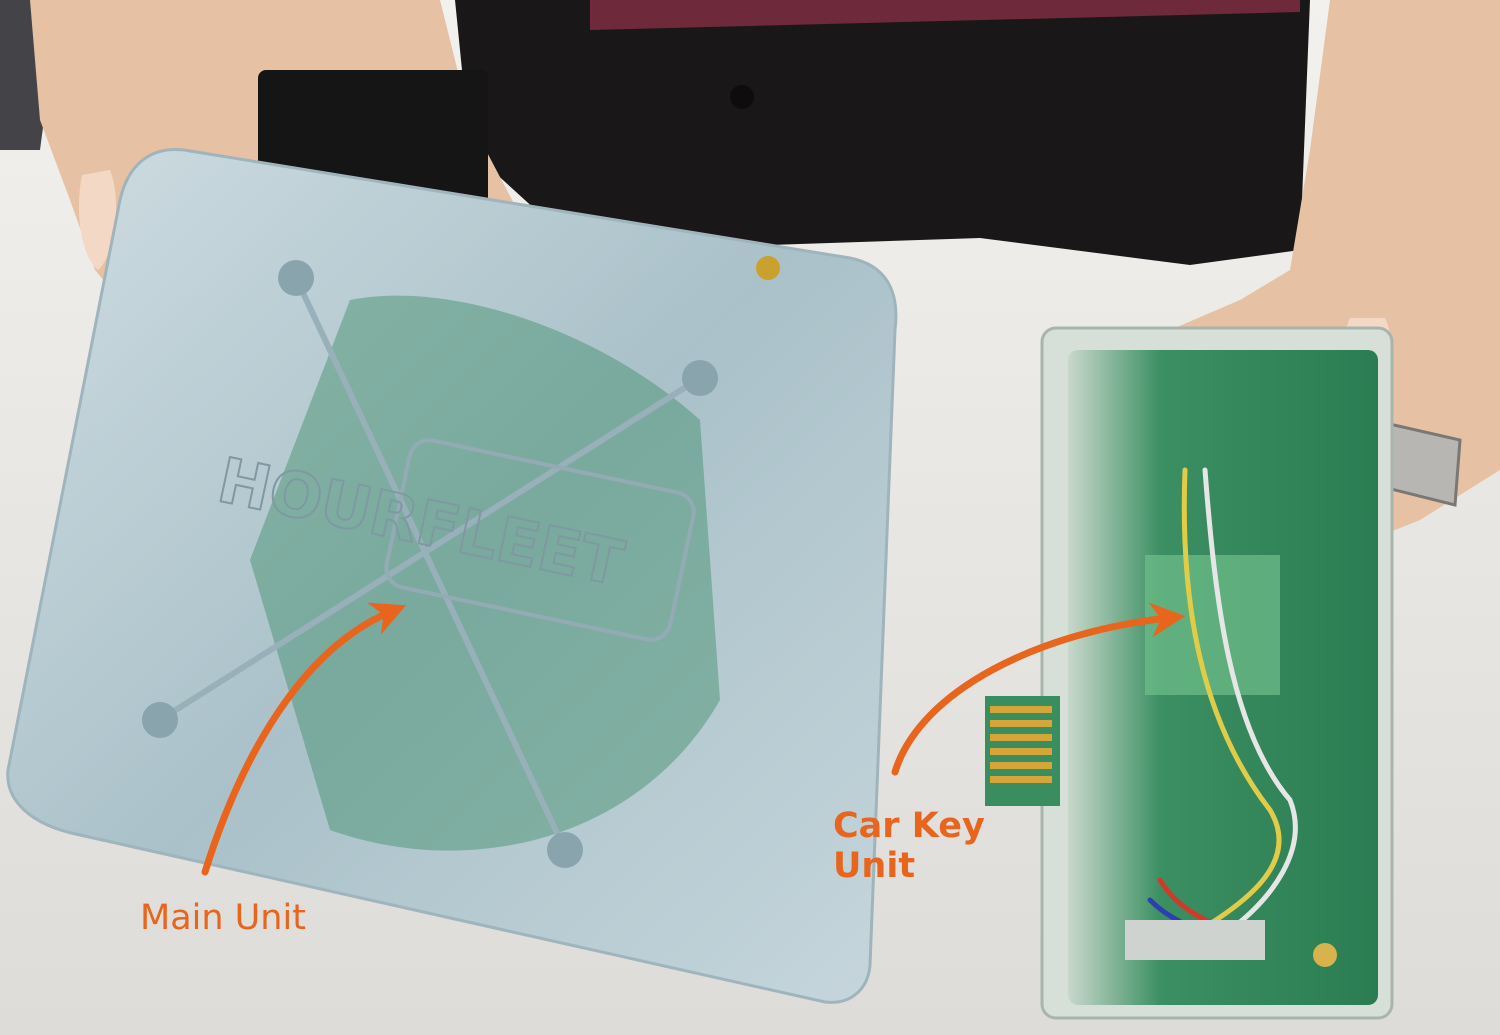 The image size is (1500, 1035). What do you see at coordinates (909, 826) in the screenshot?
I see `car-key-unit-label-line1: Car Key` at bounding box center [909, 826].